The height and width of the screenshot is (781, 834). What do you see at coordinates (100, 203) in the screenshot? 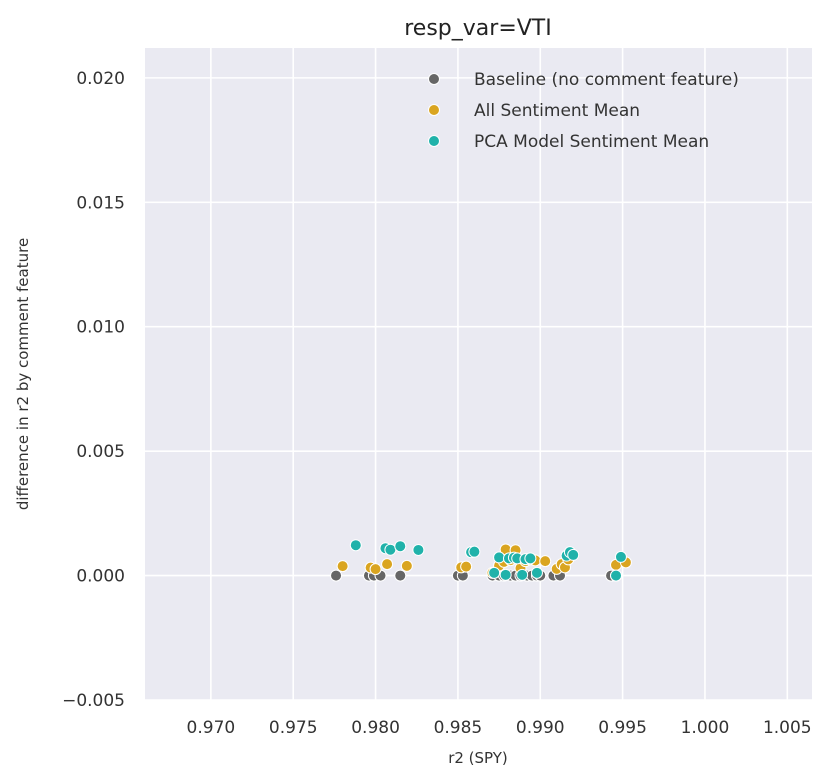
I see `y-tick-label: 0.015` at bounding box center [100, 203].